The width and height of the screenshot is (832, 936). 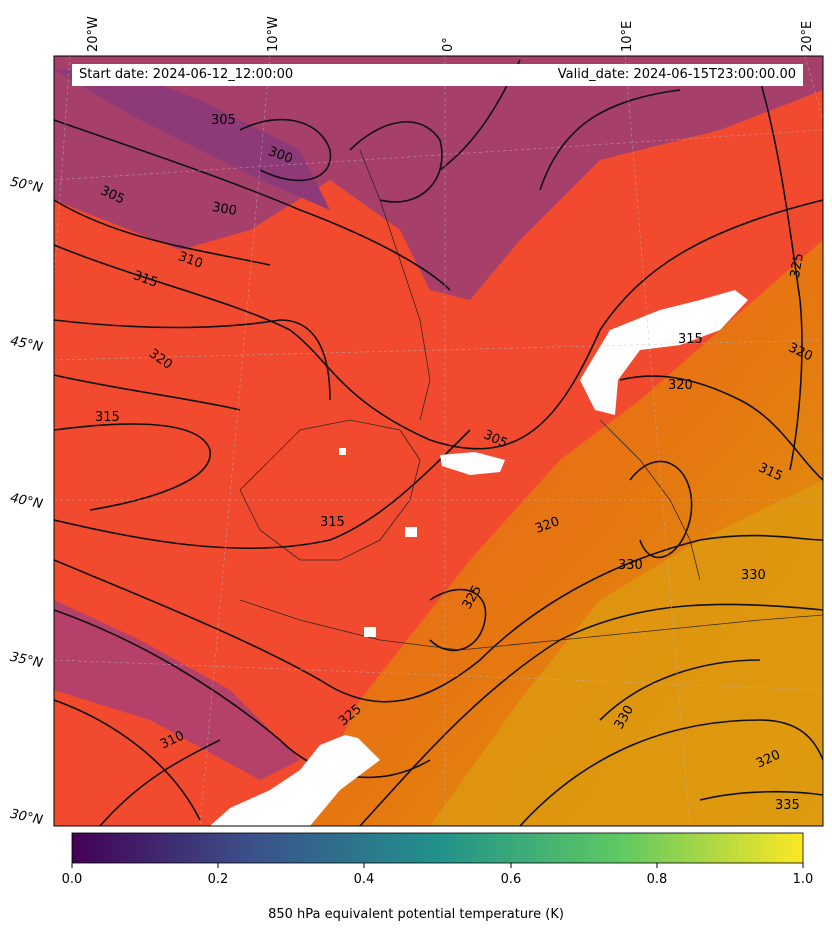 I want to click on colorbar-tick-label: 0.4, so click(x=364, y=879).